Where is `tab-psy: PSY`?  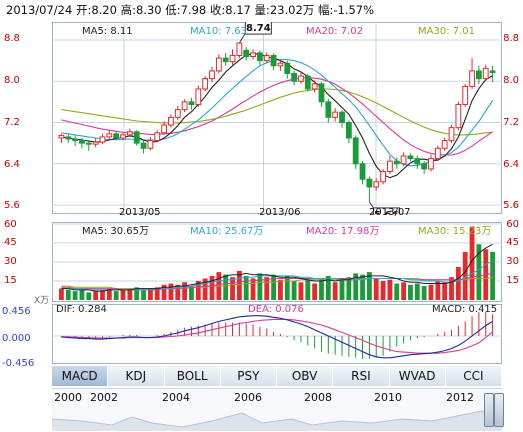 tab-psy: PSY is located at coordinates (248, 376).